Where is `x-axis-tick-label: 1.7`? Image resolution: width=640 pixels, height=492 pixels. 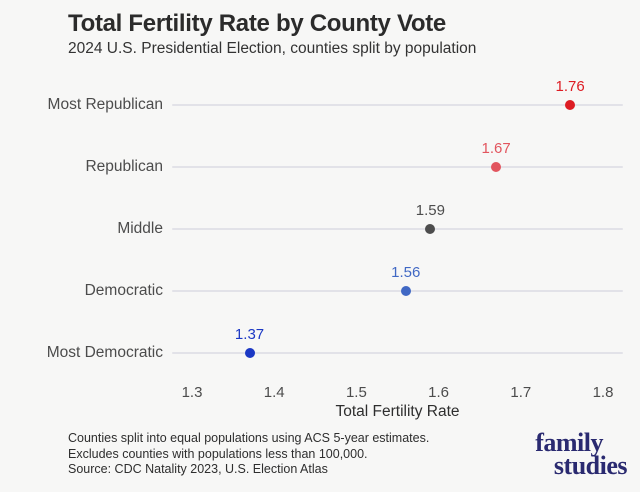 x-axis-tick-label: 1.7 is located at coordinates (521, 392).